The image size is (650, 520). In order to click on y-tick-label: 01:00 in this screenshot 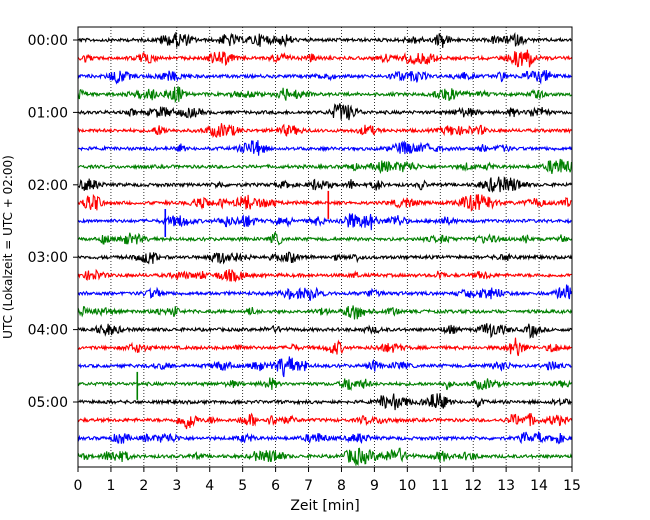, I will do `click(48, 113)`.